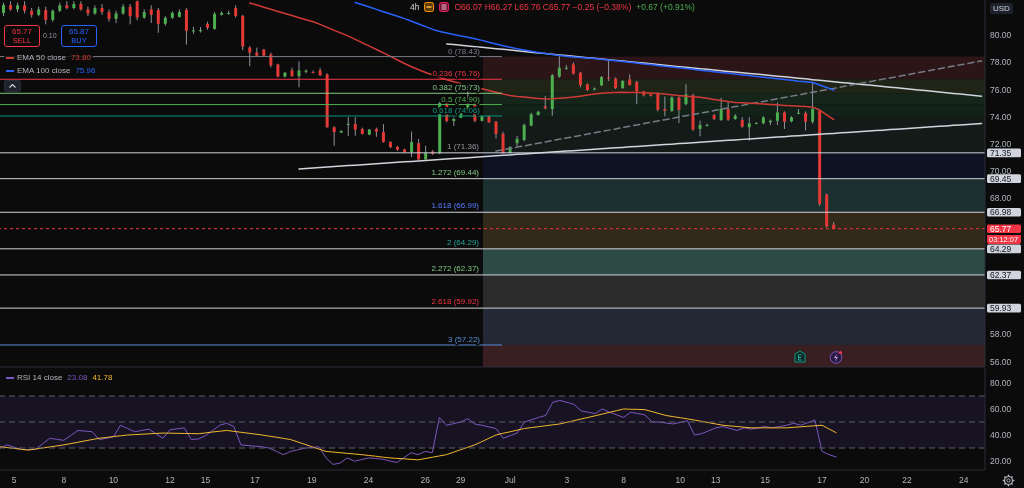 This screenshot has height=488, width=1024. What do you see at coordinates (1001, 308) in the screenshot?
I see `y-tick-label: 59.93` at bounding box center [1001, 308].